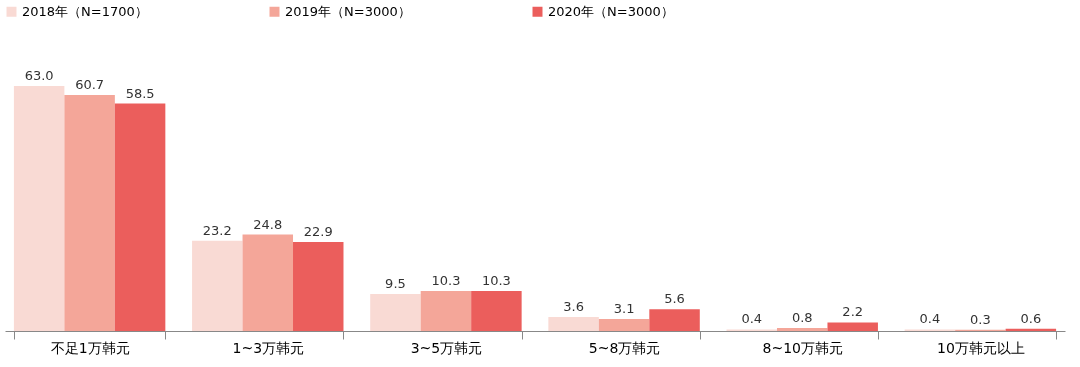  Describe the element at coordinates (802, 347) in the screenshot. I see `x-tick-label: 8~10万韩元` at that location.